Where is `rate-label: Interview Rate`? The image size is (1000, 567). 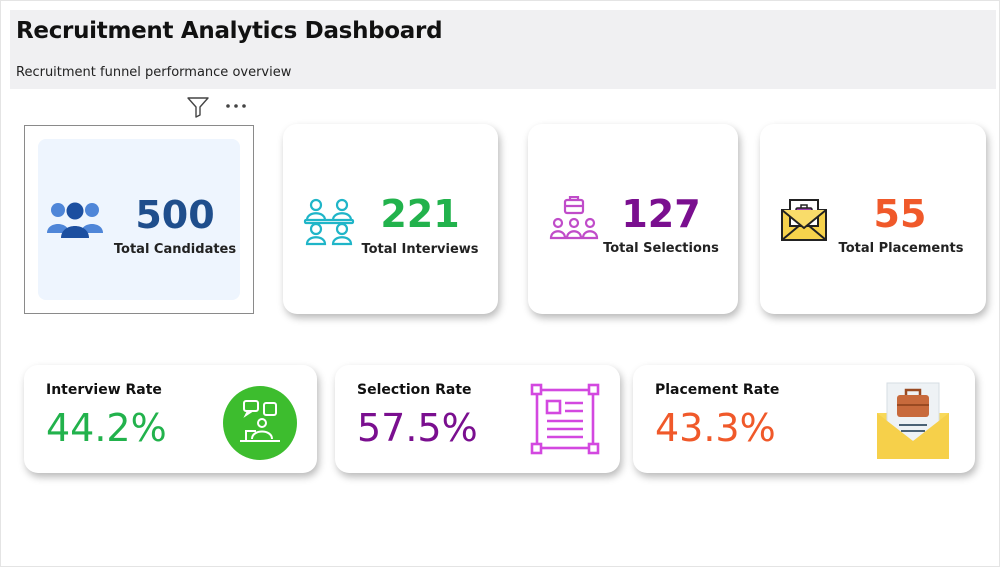 rate-label: Interview Rate is located at coordinates (104, 390).